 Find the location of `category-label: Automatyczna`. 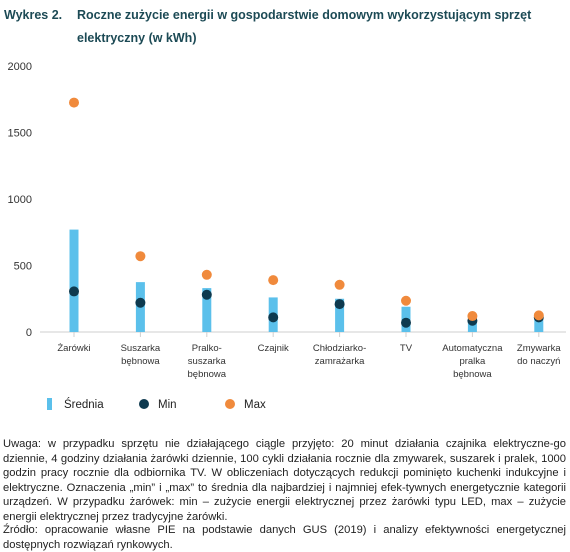

category-label: Automatyczna is located at coordinates (472, 348).